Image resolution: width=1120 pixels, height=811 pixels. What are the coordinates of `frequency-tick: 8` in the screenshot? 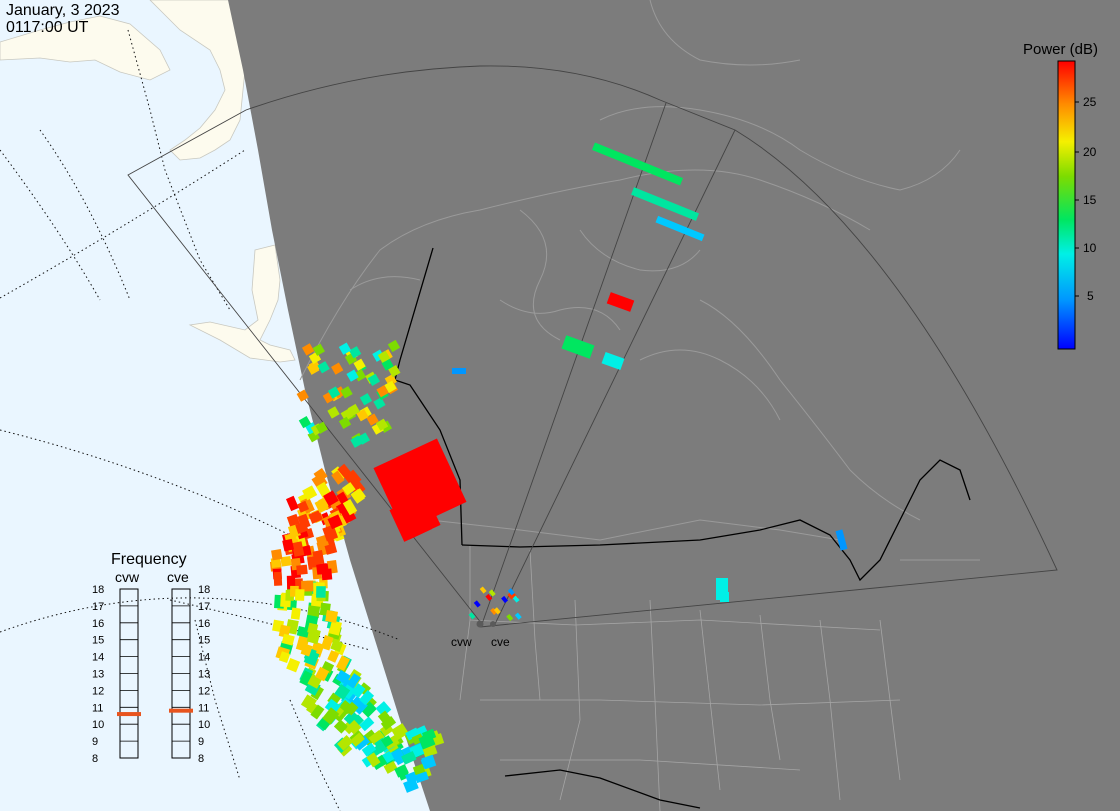 It's located at (95, 759).